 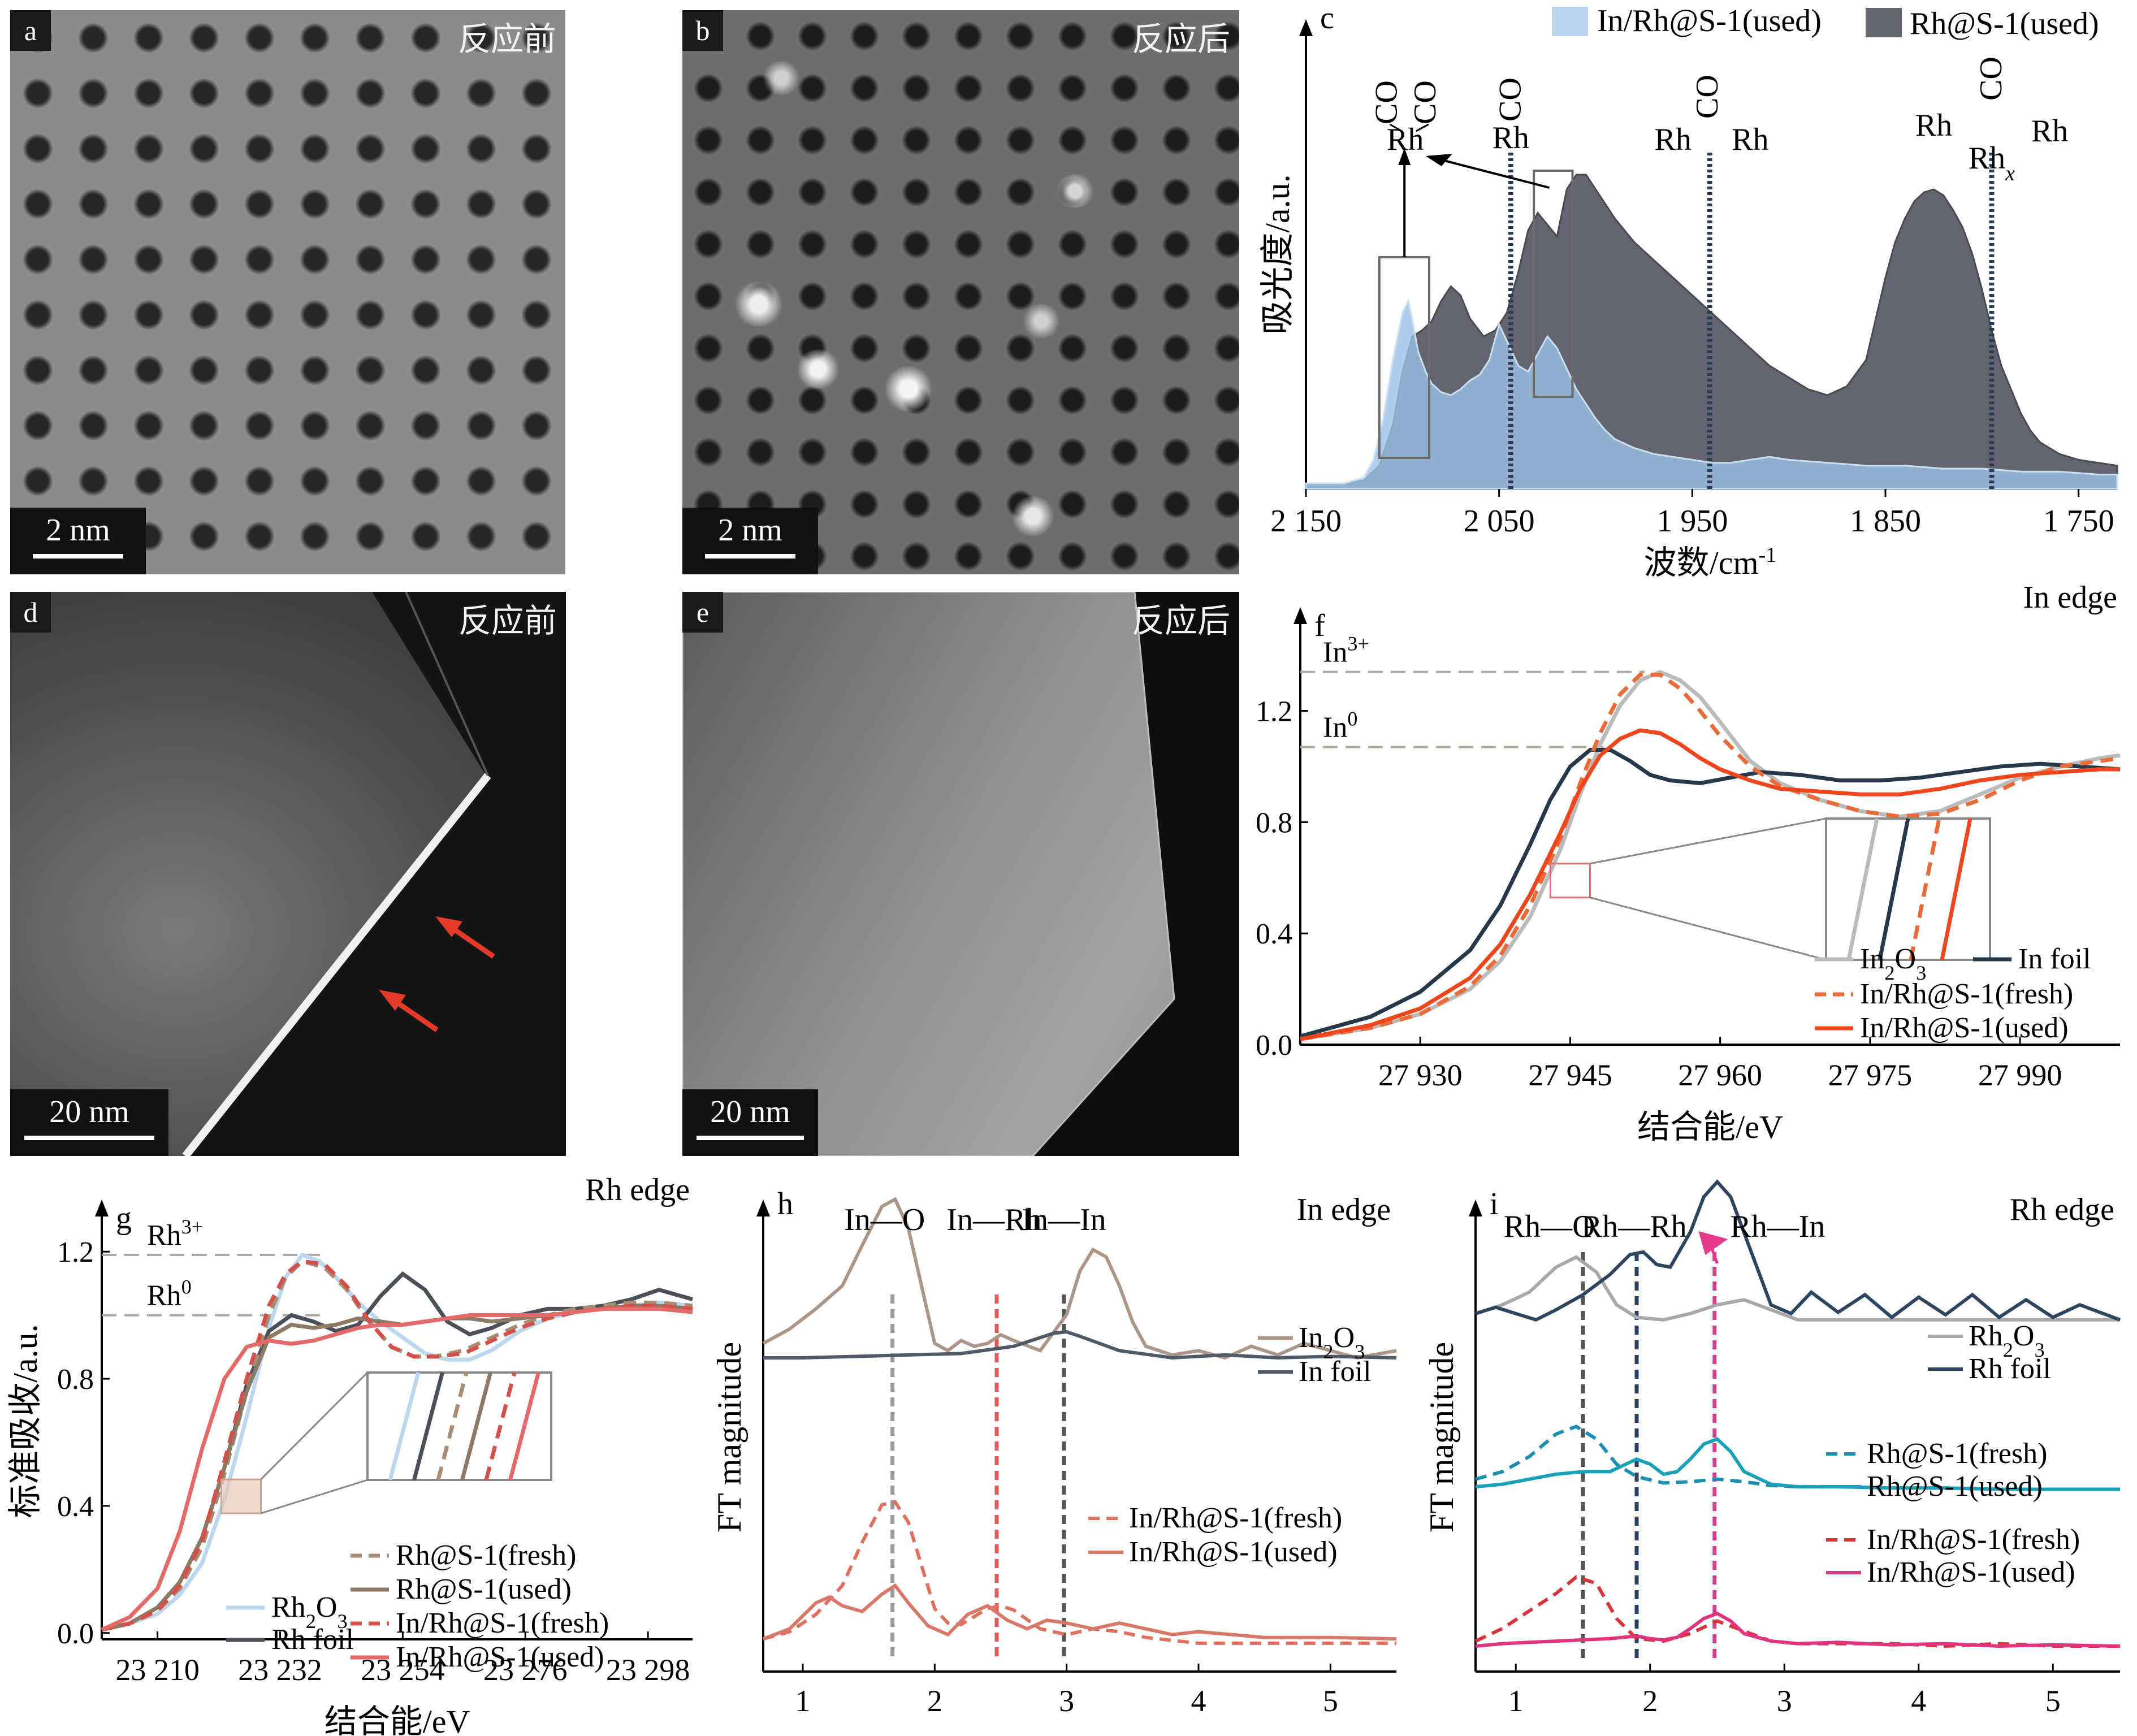 What do you see at coordinates (1570, 1075) in the screenshot?
I see `chart-f-x-tick-label: 27 945` at bounding box center [1570, 1075].